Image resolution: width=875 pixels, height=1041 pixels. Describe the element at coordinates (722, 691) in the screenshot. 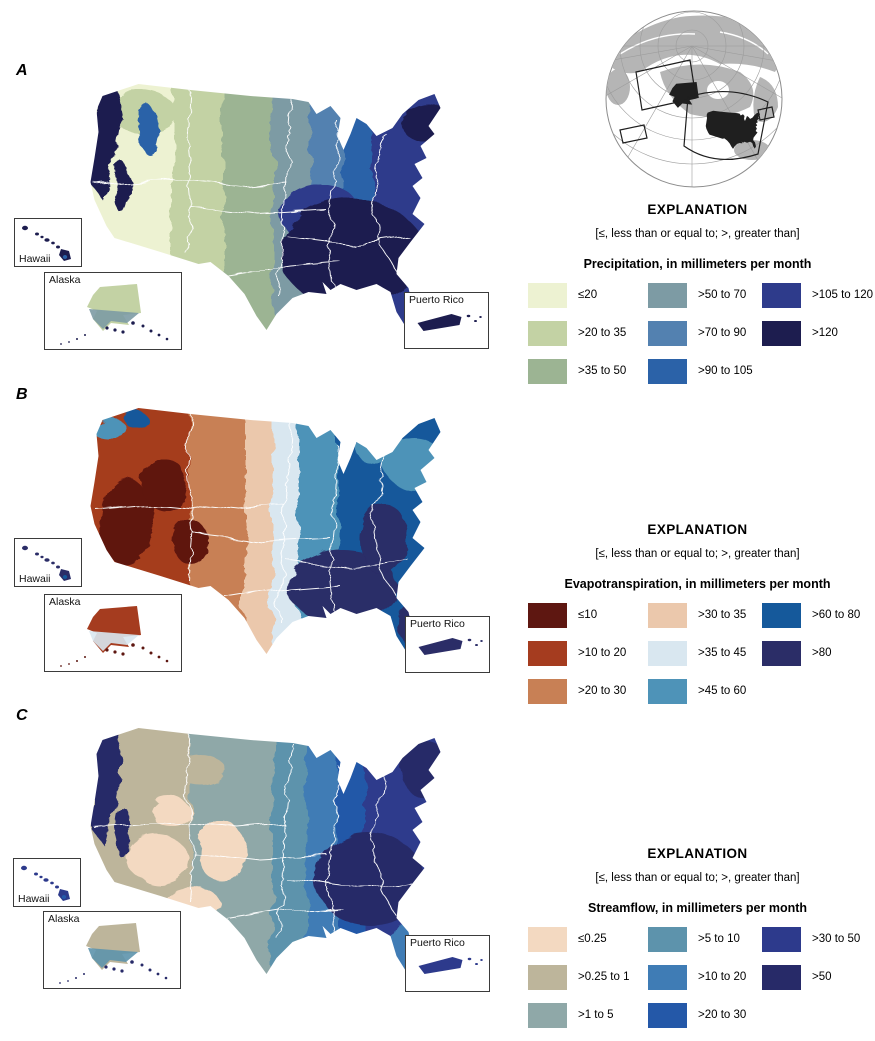

I see `legend-label: >45 to 60` at that location.